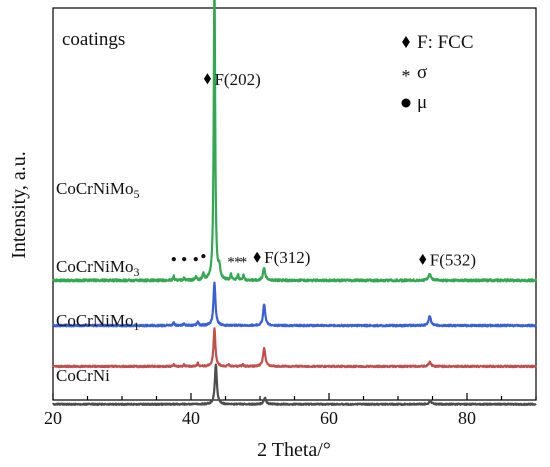 The image size is (550, 467). What do you see at coordinates (445, 42) in the screenshot?
I see `legend-label-0: F: FCC` at bounding box center [445, 42].